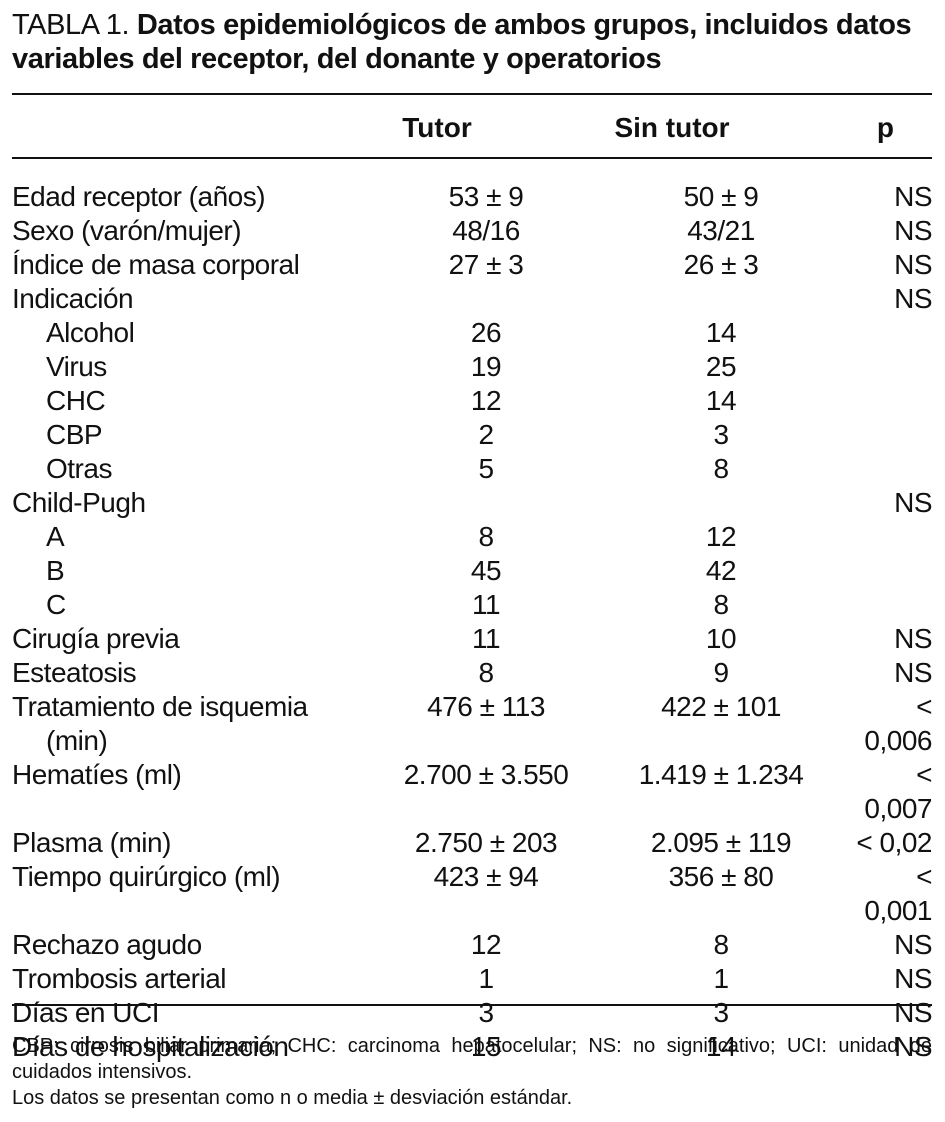  Describe the element at coordinates (721, 230) in the screenshot. I see `table-cell: 43/21` at that location.